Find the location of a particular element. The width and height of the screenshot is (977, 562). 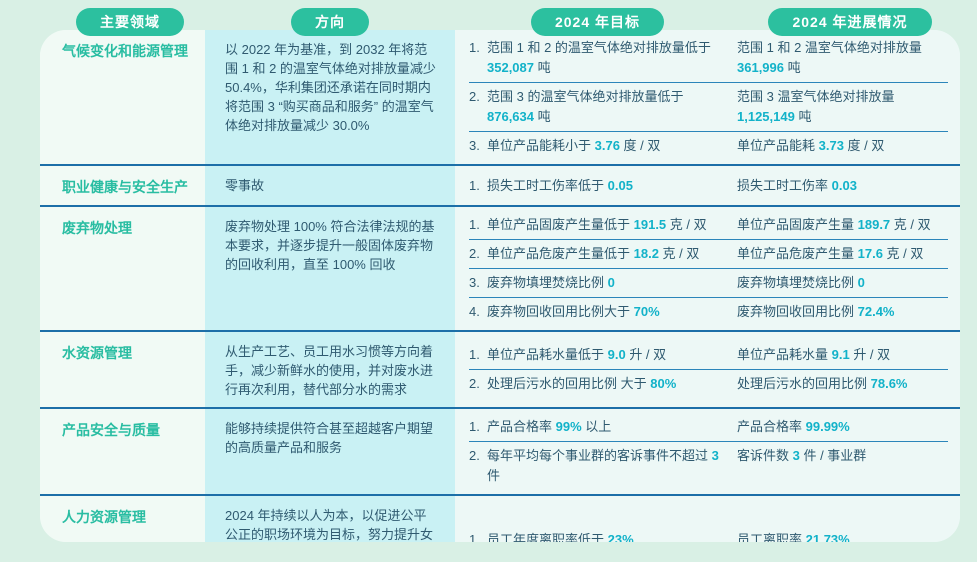

target-text: 产品合格率 99% 以上 is located at coordinates (607, 427).